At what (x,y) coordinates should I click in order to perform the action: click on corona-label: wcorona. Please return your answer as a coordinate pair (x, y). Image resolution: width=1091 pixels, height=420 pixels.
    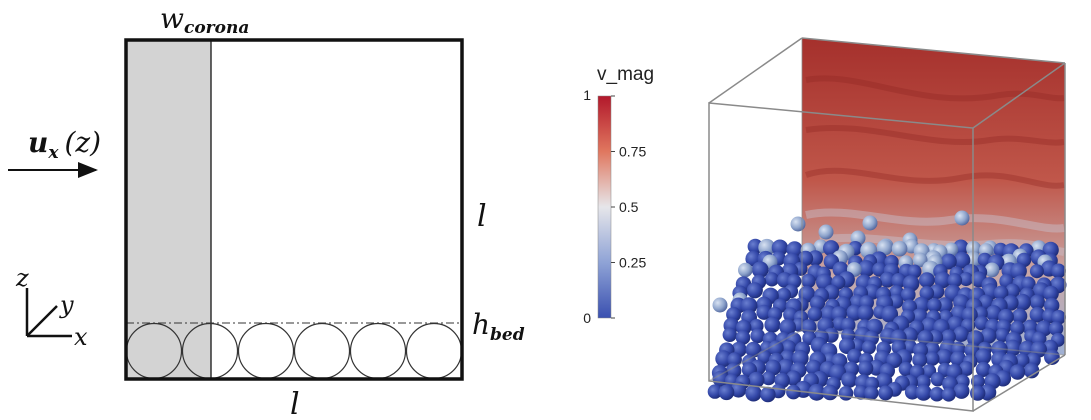
    Looking at the image, I should click on (204, 20).